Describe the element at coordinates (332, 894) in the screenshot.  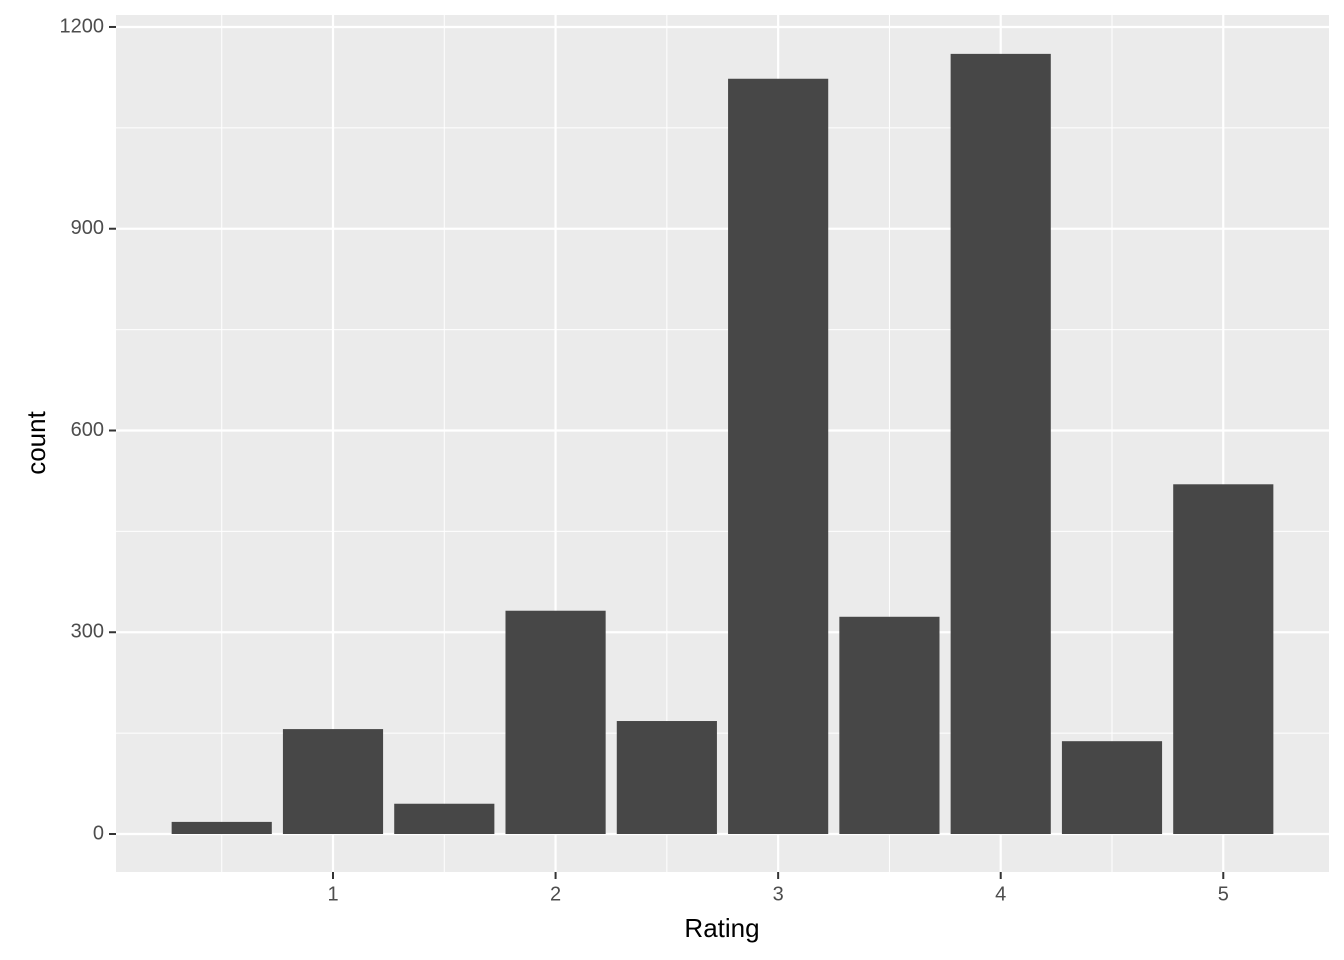
I see `x-tick-label: 1` at that location.